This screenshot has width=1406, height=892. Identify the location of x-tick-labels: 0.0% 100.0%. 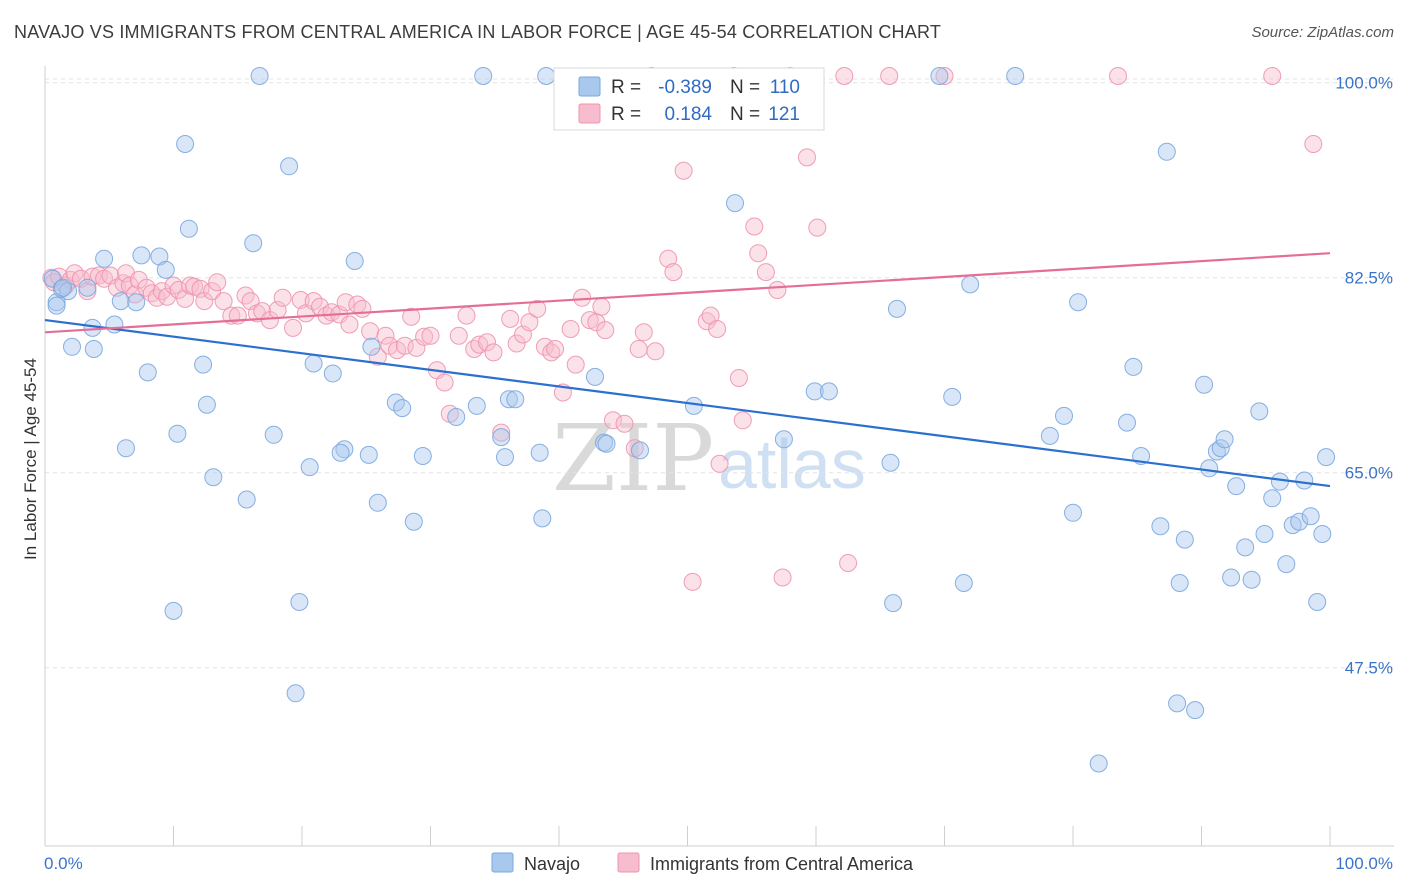
(718, 863).